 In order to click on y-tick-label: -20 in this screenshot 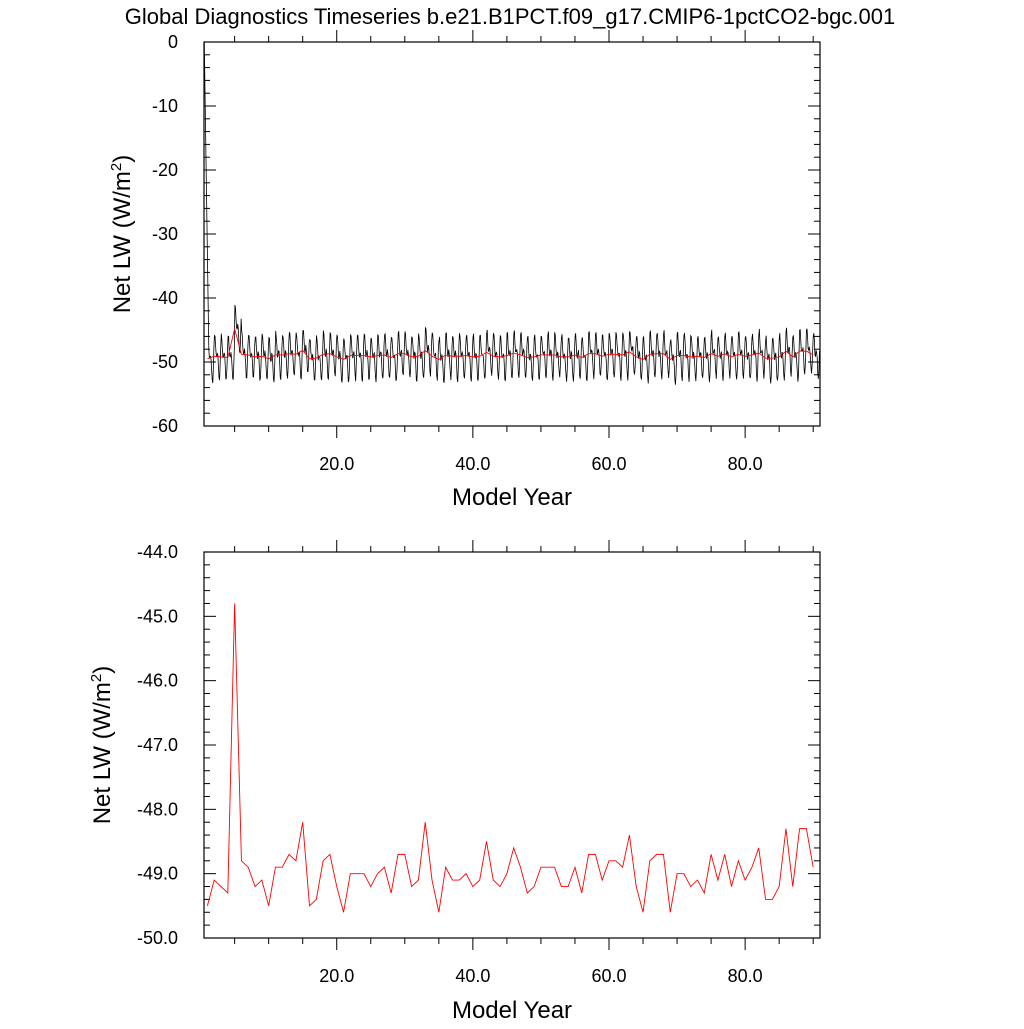, I will do `click(165, 170)`.